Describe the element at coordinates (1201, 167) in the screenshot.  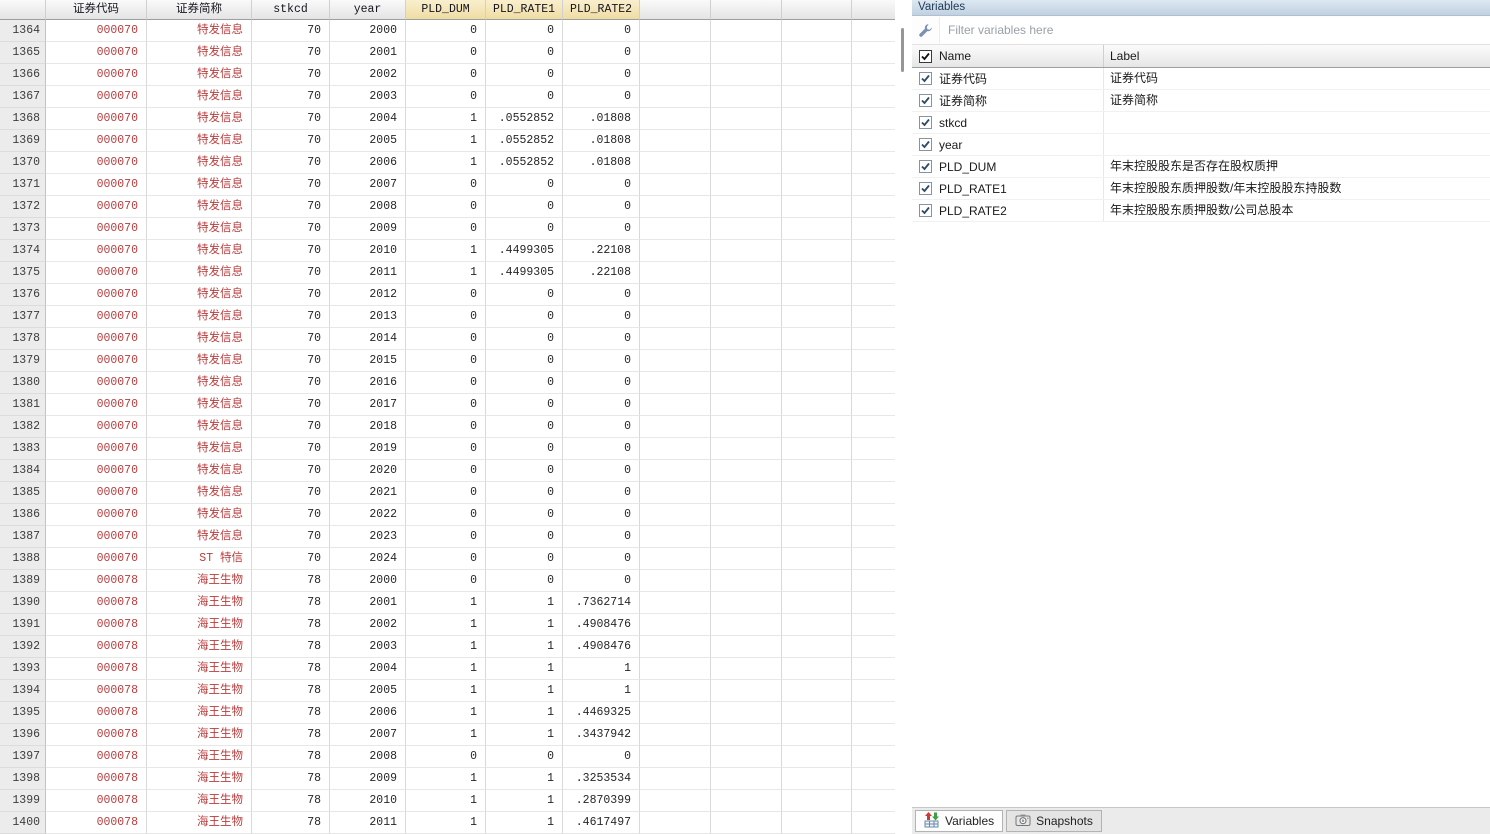
I see `variable-row-PLD_DUM: PLD_DUM 年末控股股东是否存在股权质押` at that location.